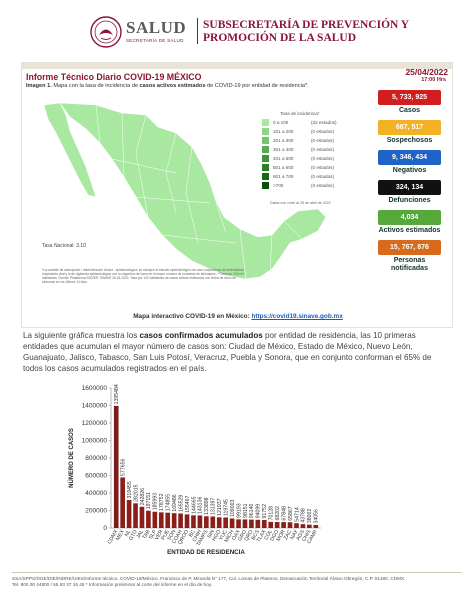 Image resolution: width=474 pixels, height=613 pixels. Describe the element at coordinates (223, 535) in the screenshot. I see `x-tick-label: YUC` at that location.